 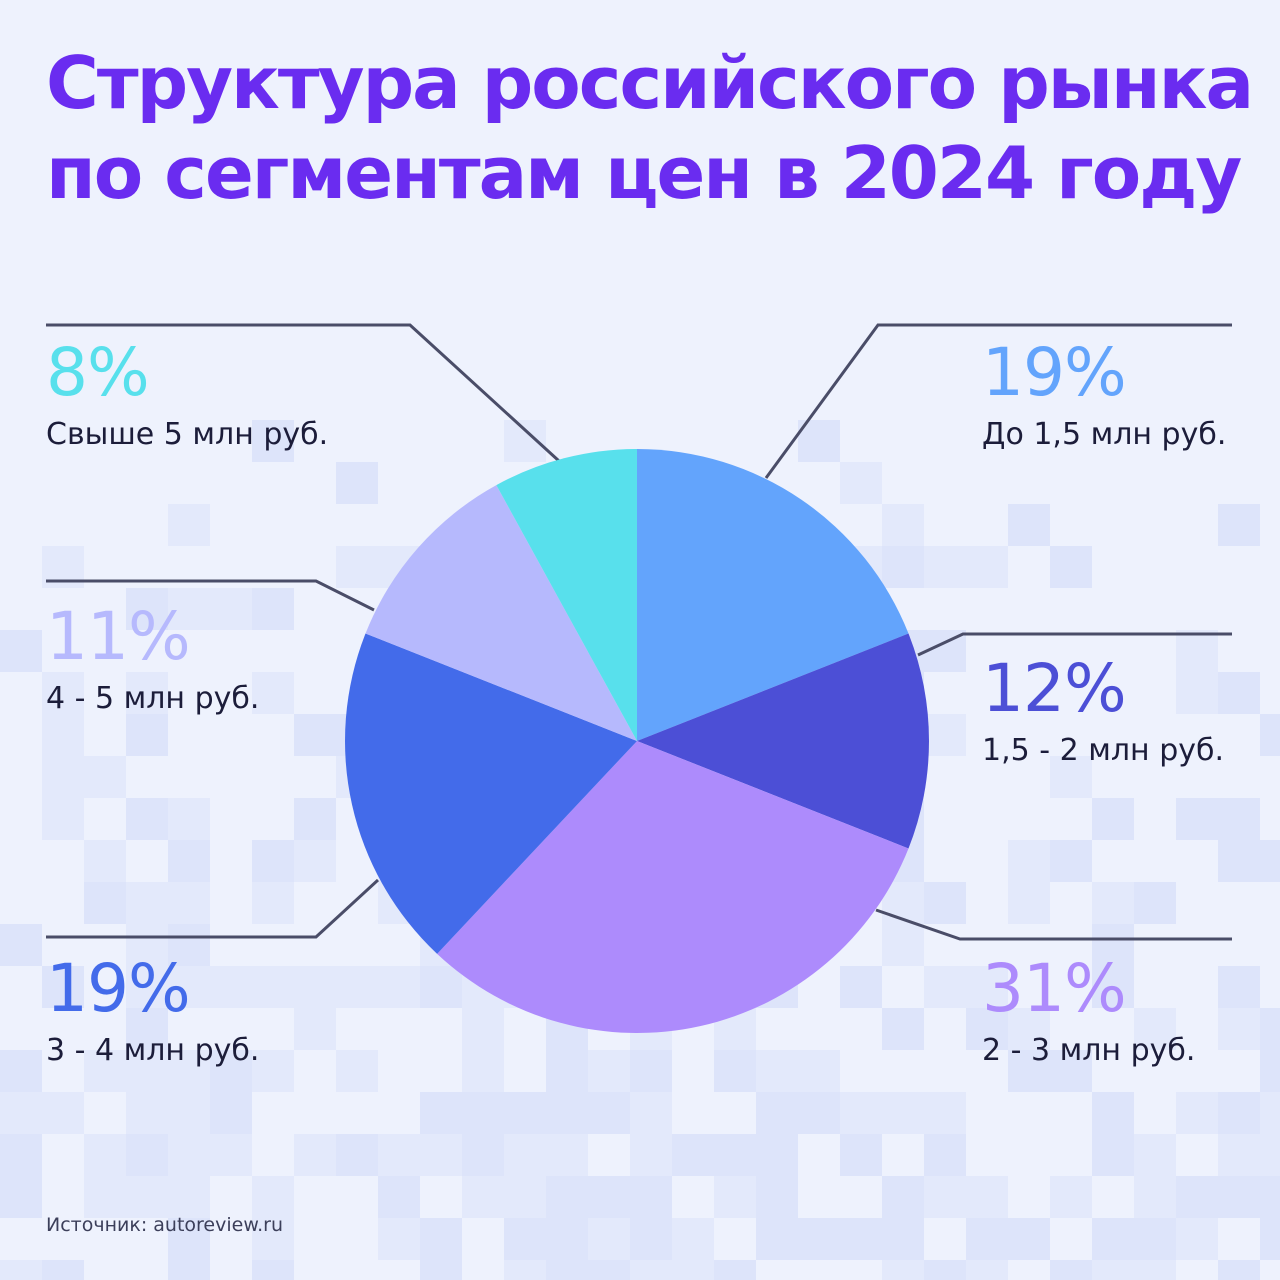 I want to click on leader-line-2-to-3m, so click(x=1053, y=924).